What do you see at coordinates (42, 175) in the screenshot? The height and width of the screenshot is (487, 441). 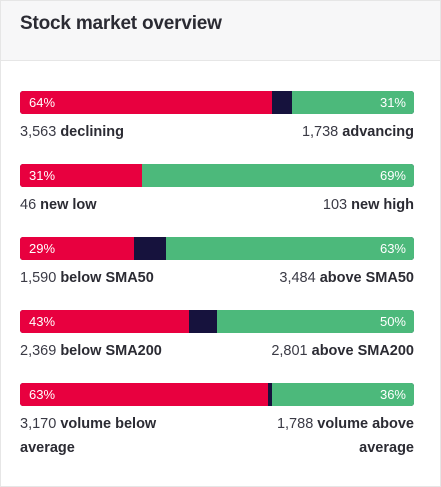 I see `negative-percent: 31%` at bounding box center [42, 175].